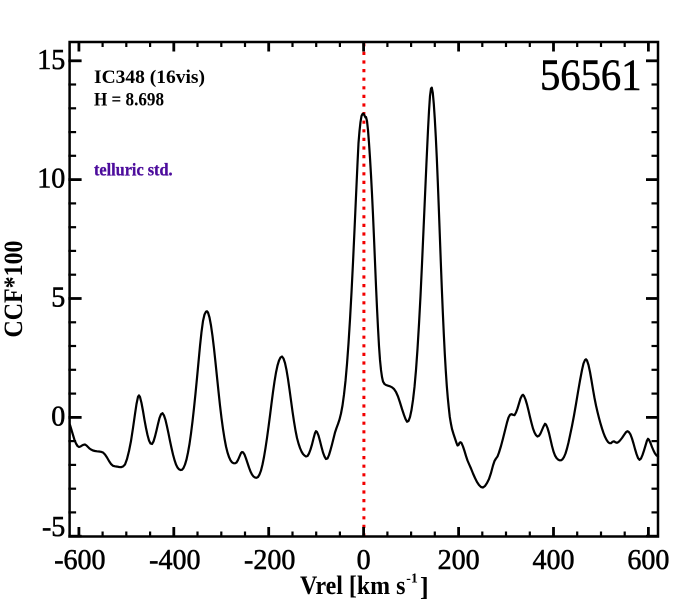  Describe the element at coordinates (459, 560) in the screenshot. I see `svg-text: 200` at that location.